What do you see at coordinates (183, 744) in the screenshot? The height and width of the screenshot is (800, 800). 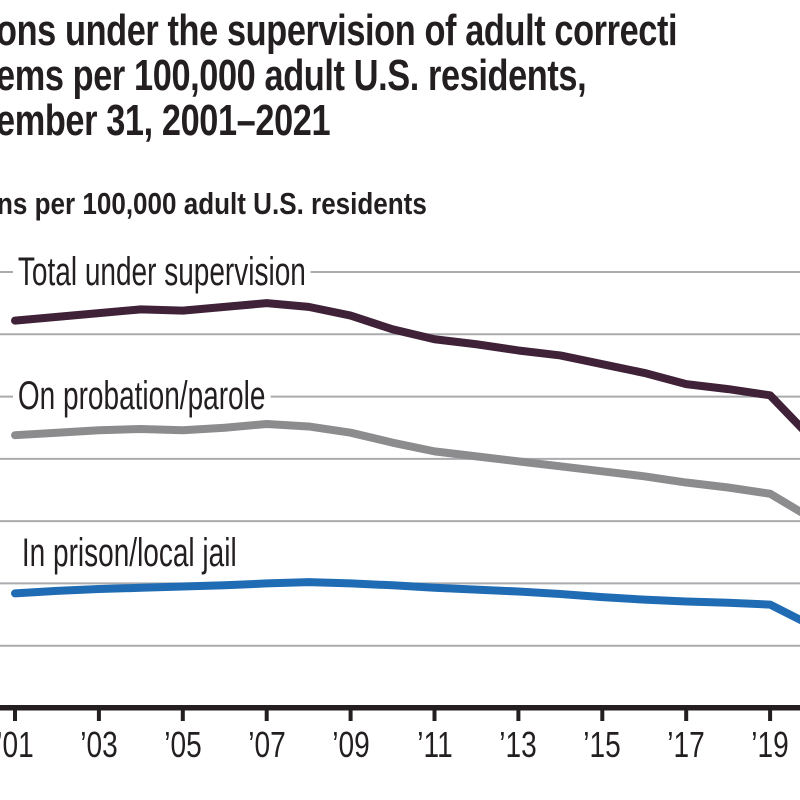 I see `x-tick-label: ’05` at bounding box center [183, 744].